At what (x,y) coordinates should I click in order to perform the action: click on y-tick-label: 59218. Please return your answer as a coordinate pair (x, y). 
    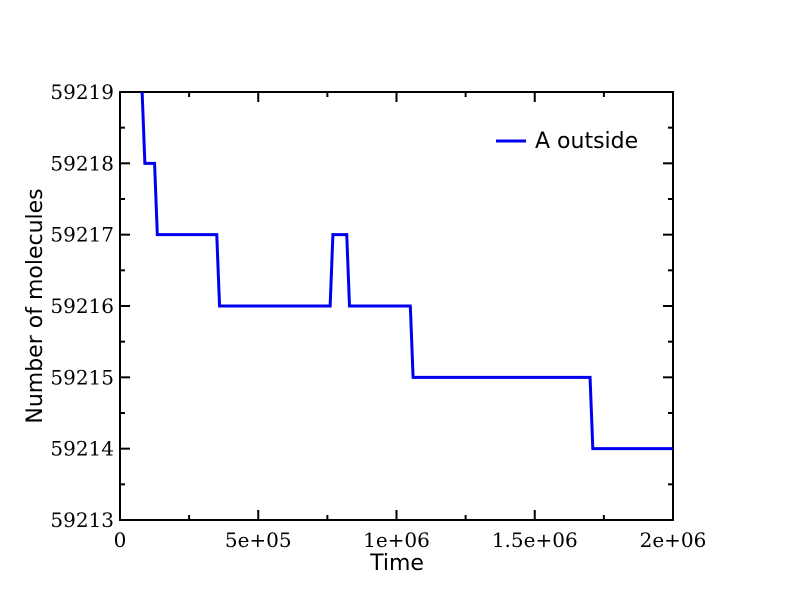
    Looking at the image, I should click on (82, 163).